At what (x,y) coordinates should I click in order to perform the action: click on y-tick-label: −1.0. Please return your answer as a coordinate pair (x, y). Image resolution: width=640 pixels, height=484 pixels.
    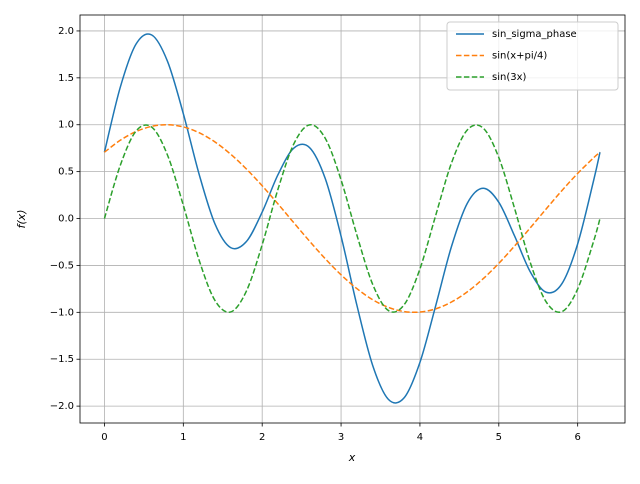
    Looking at the image, I should click on (62, 312).